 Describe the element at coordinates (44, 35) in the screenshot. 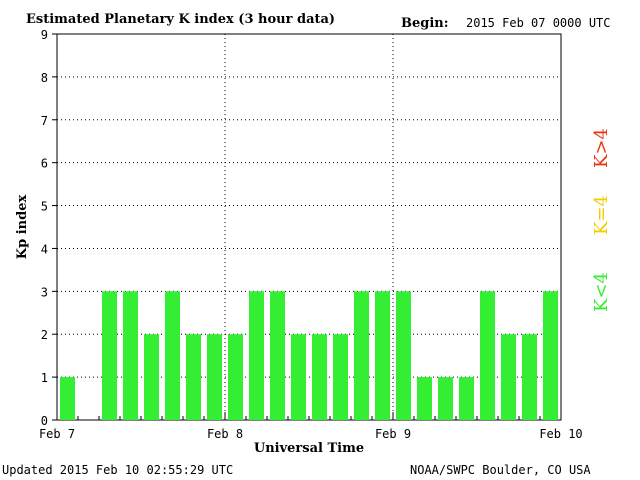

I see `y-tick-label: 9` at that location.